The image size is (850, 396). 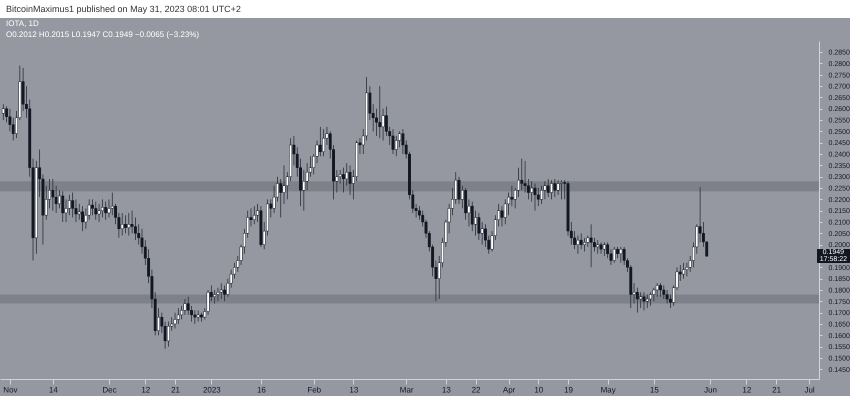 What do you see at coordinates (10, 390) in the screenshot?
I see `x-tick-label: Nov` at bounding box center [10, 390].